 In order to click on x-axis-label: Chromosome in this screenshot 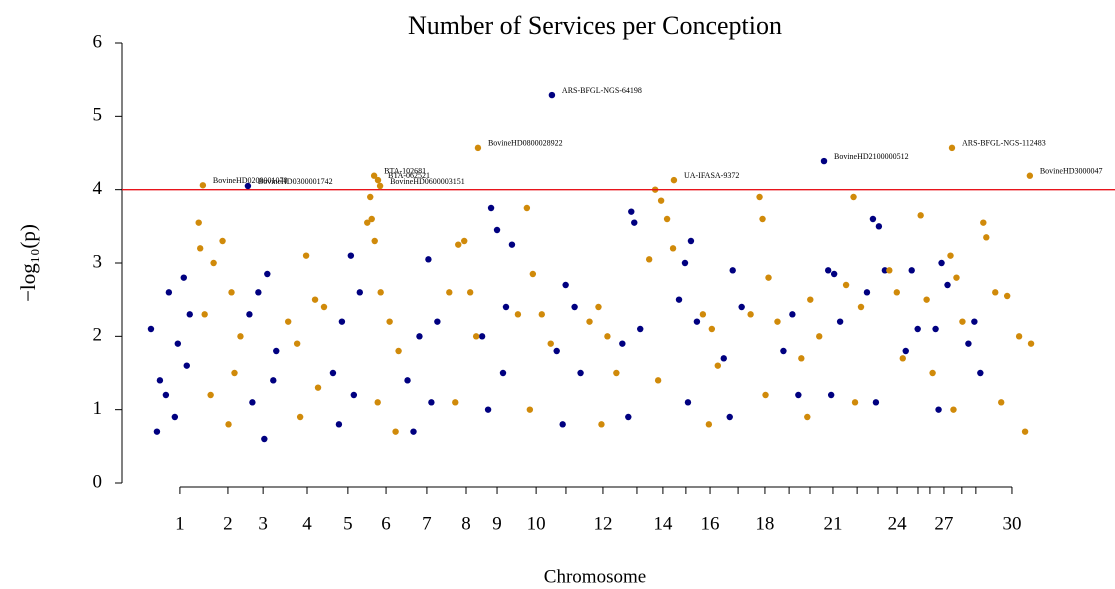, I will do `click(595, 576)`.